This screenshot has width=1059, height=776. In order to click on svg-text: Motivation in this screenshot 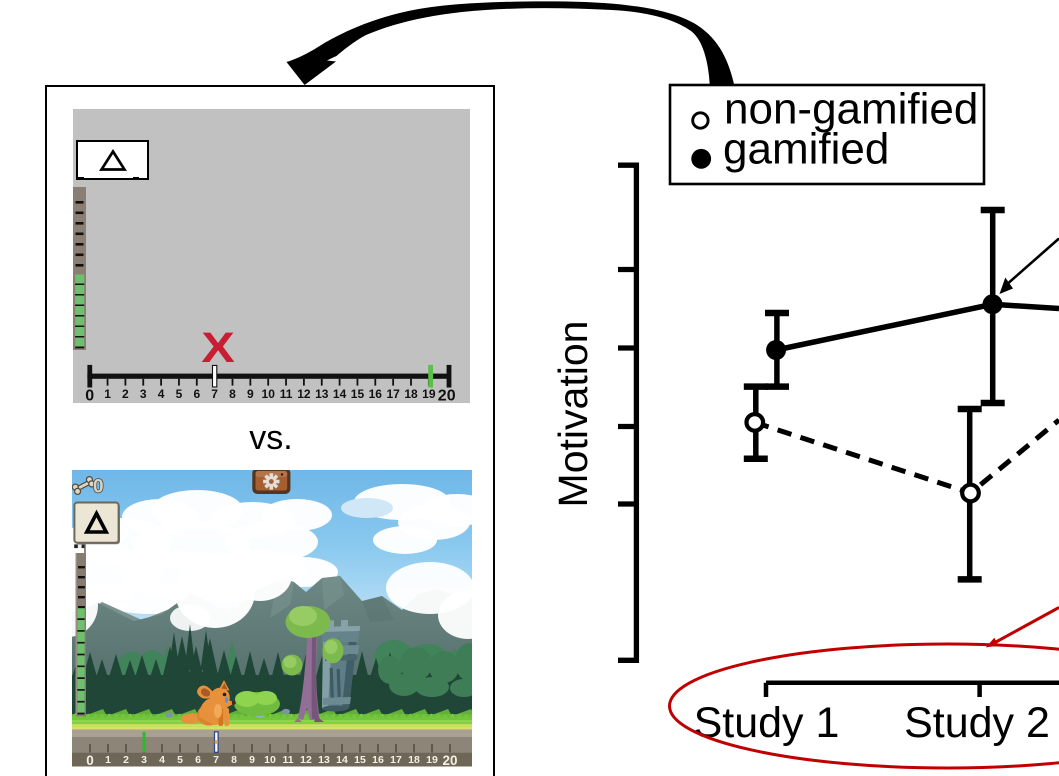, I will do `click(573, 414)`.